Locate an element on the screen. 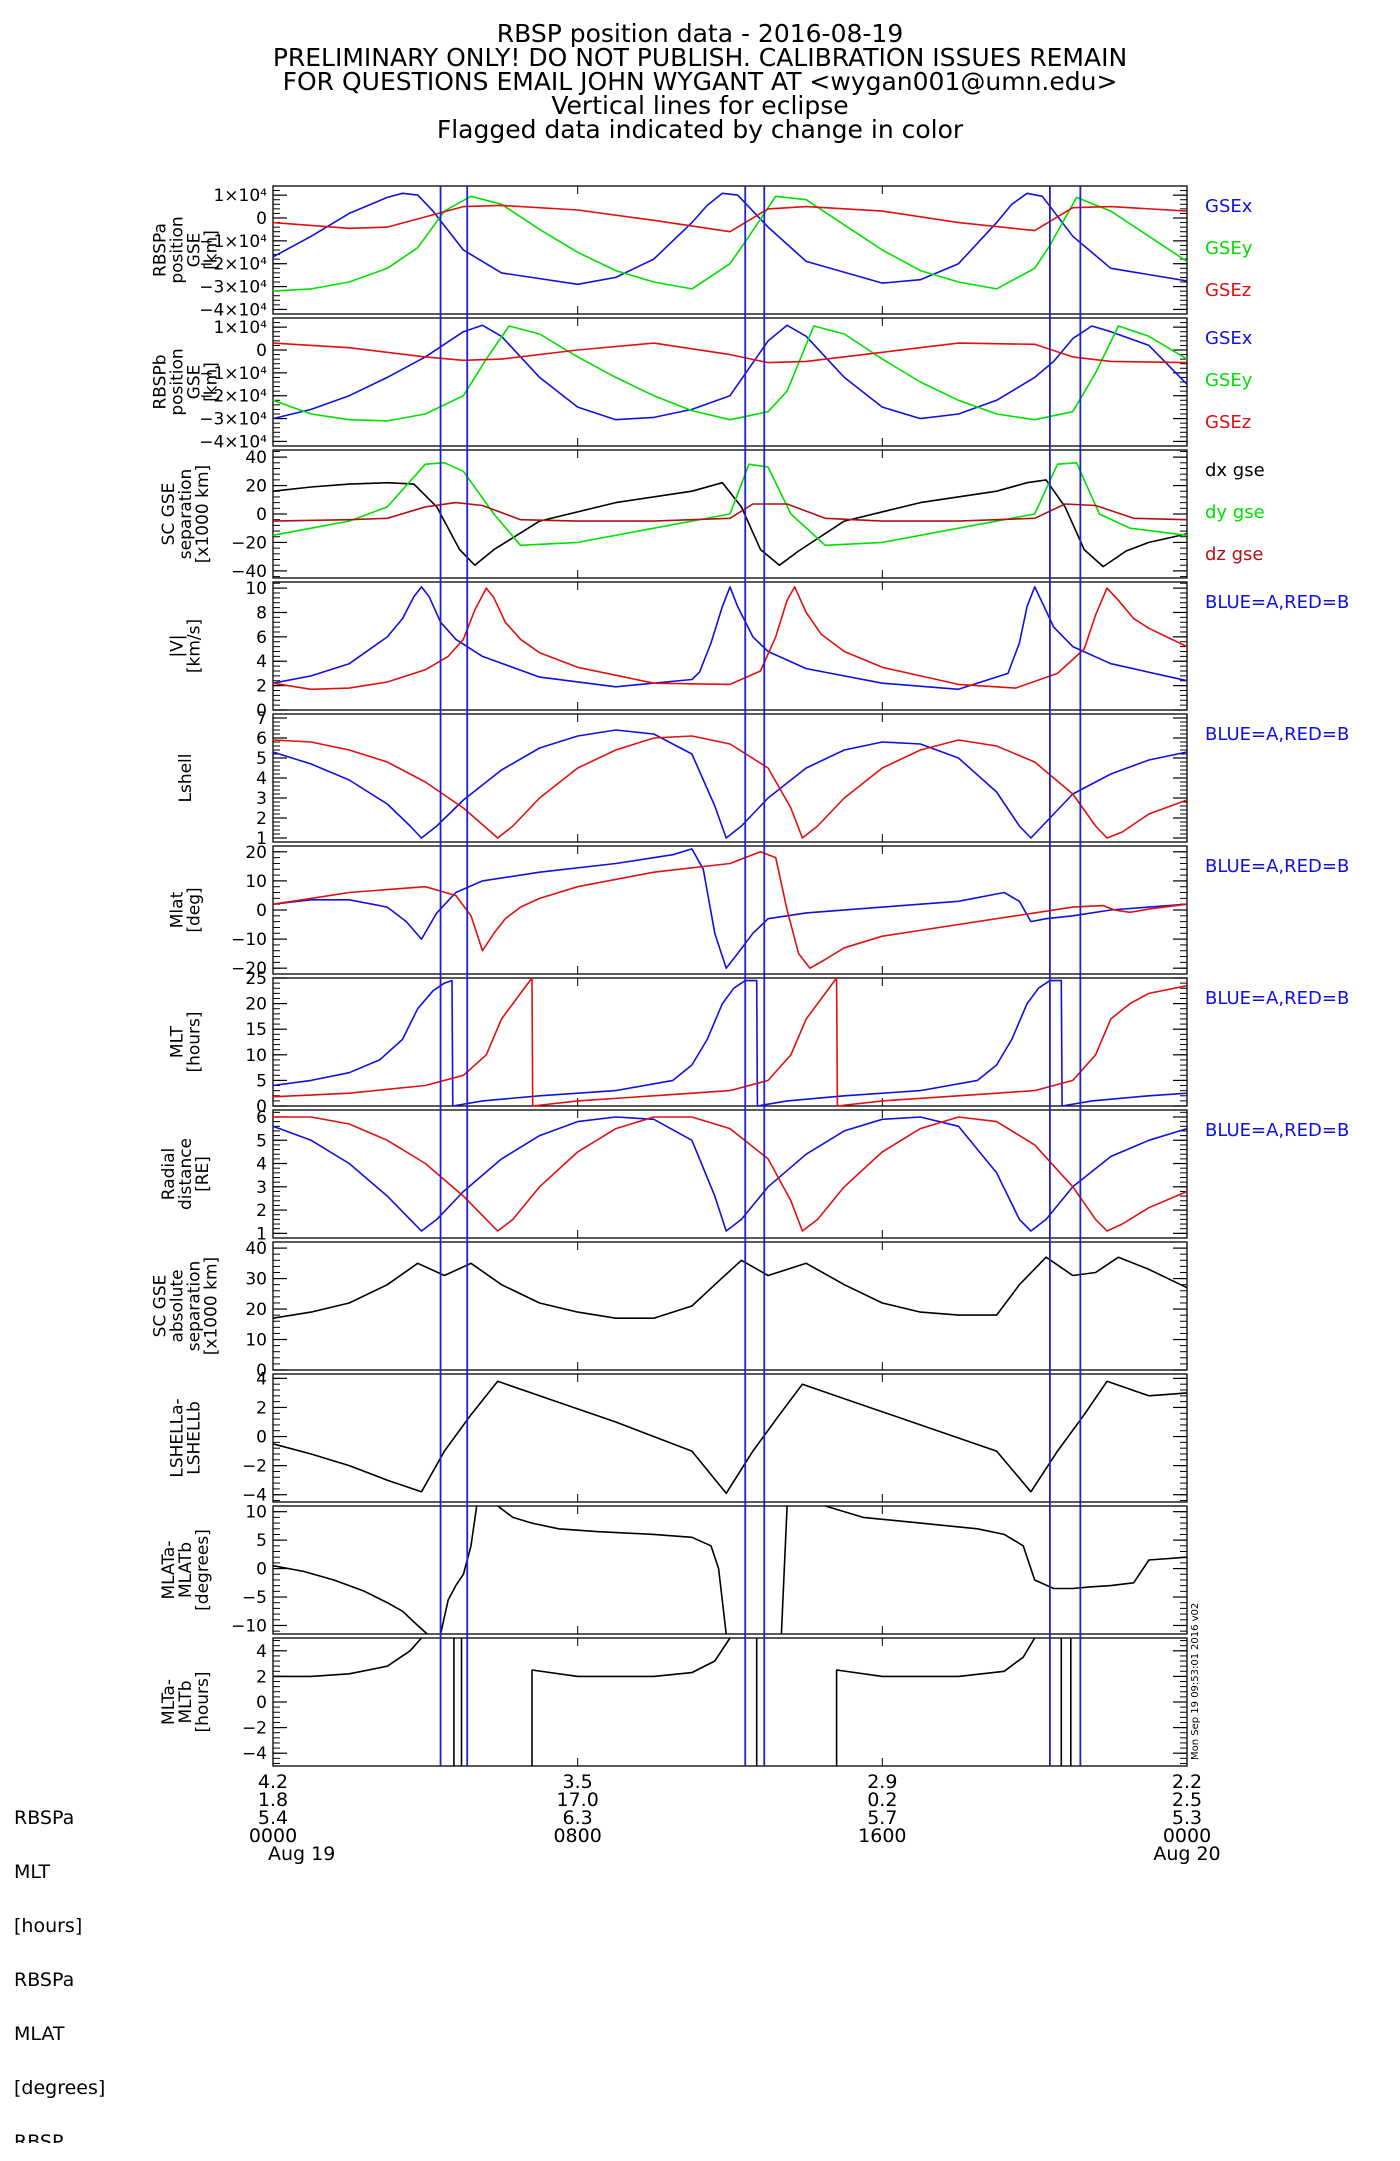  y-tick-label: −40 is located at coordinates (249, 572).